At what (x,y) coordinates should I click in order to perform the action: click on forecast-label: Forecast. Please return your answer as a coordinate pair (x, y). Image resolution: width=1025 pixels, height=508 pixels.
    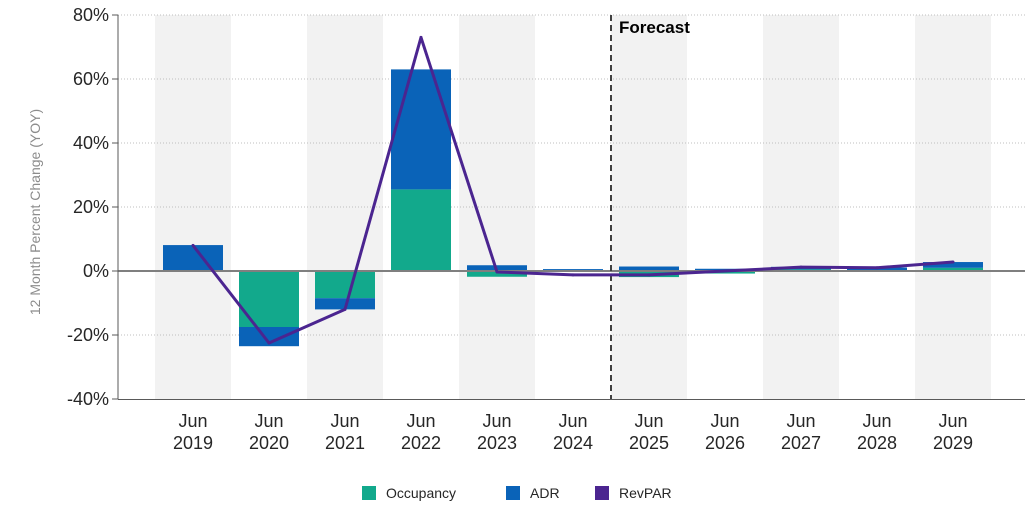
    Looking at the image, I should click on (654, 27).